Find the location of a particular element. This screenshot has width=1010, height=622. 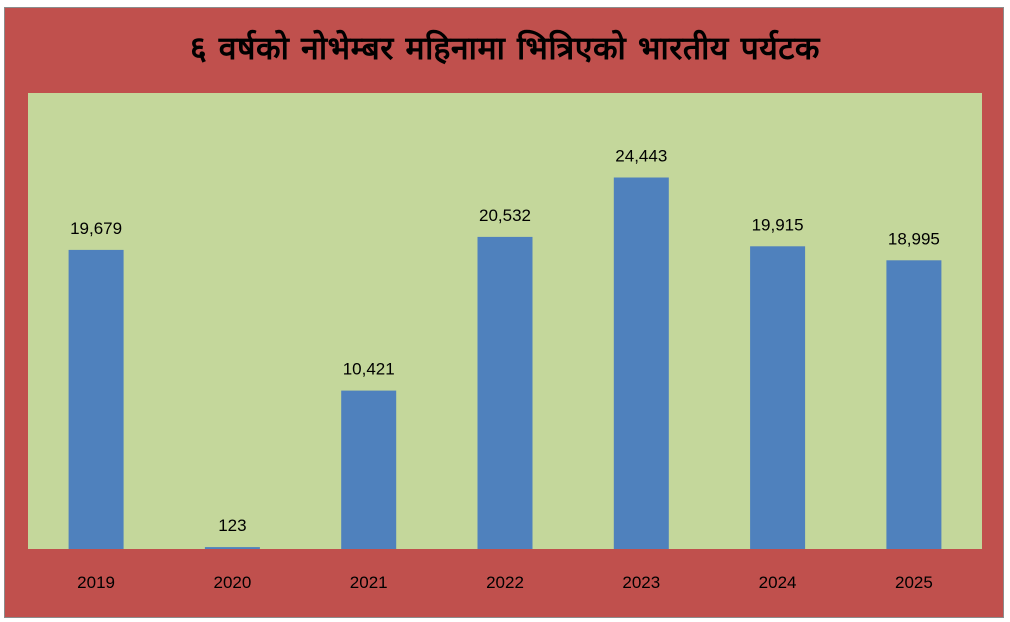

bar-value-label-2019: 19,679 is located at coordinates (96, 228).